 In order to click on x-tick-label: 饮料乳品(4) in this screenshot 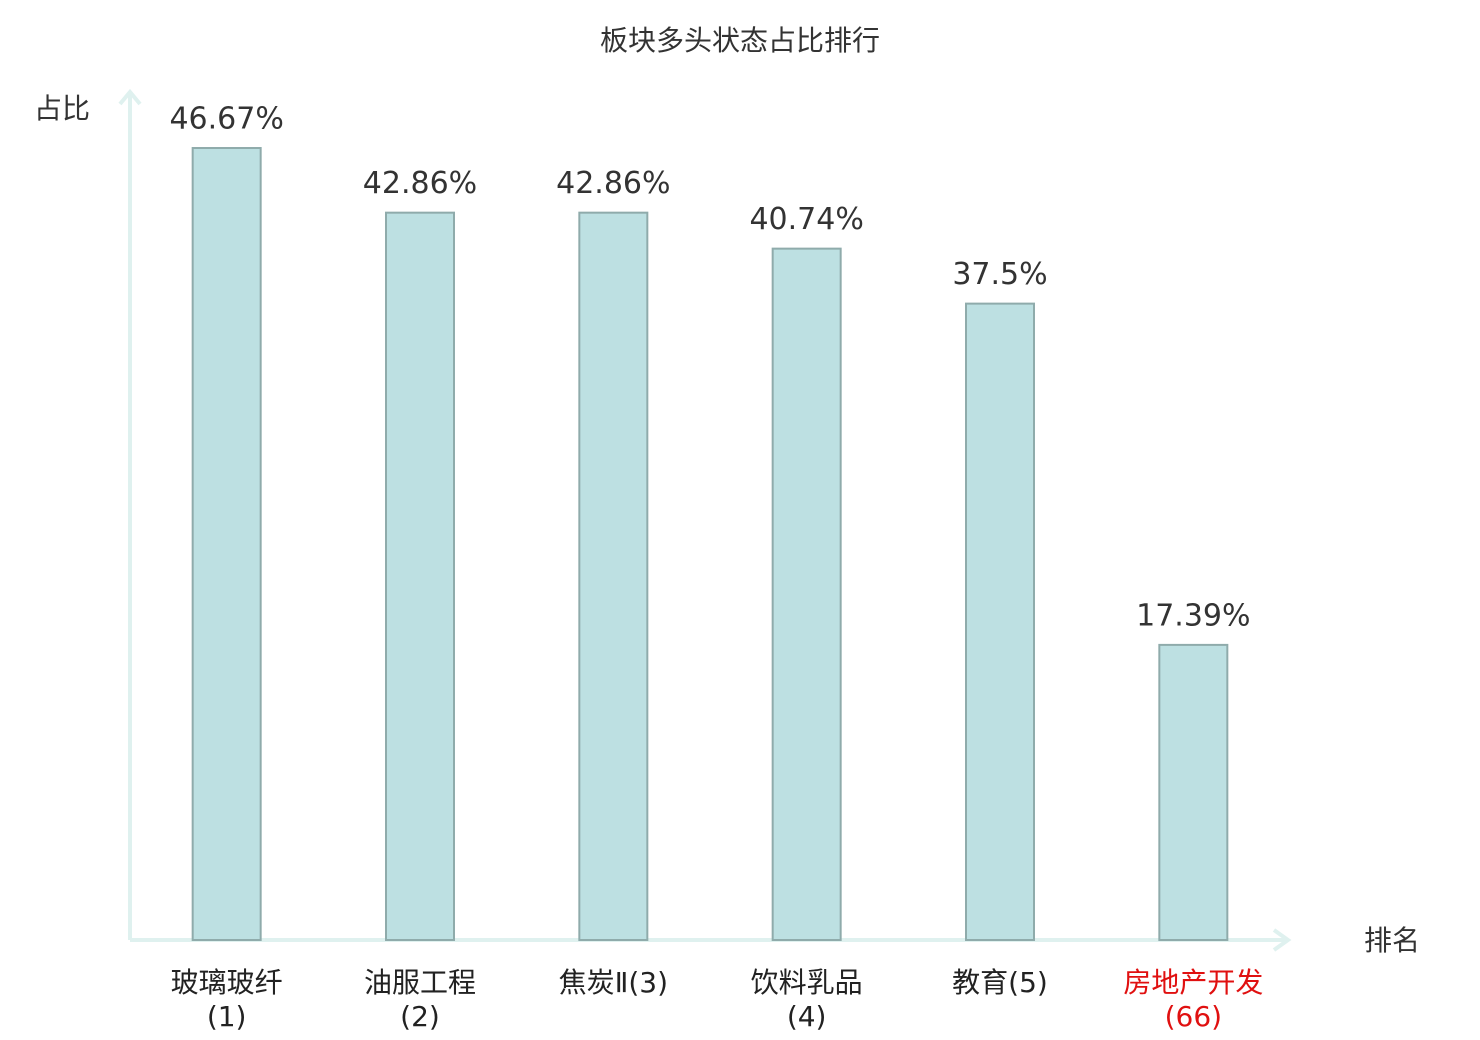, I will do `click(806, 999)`.